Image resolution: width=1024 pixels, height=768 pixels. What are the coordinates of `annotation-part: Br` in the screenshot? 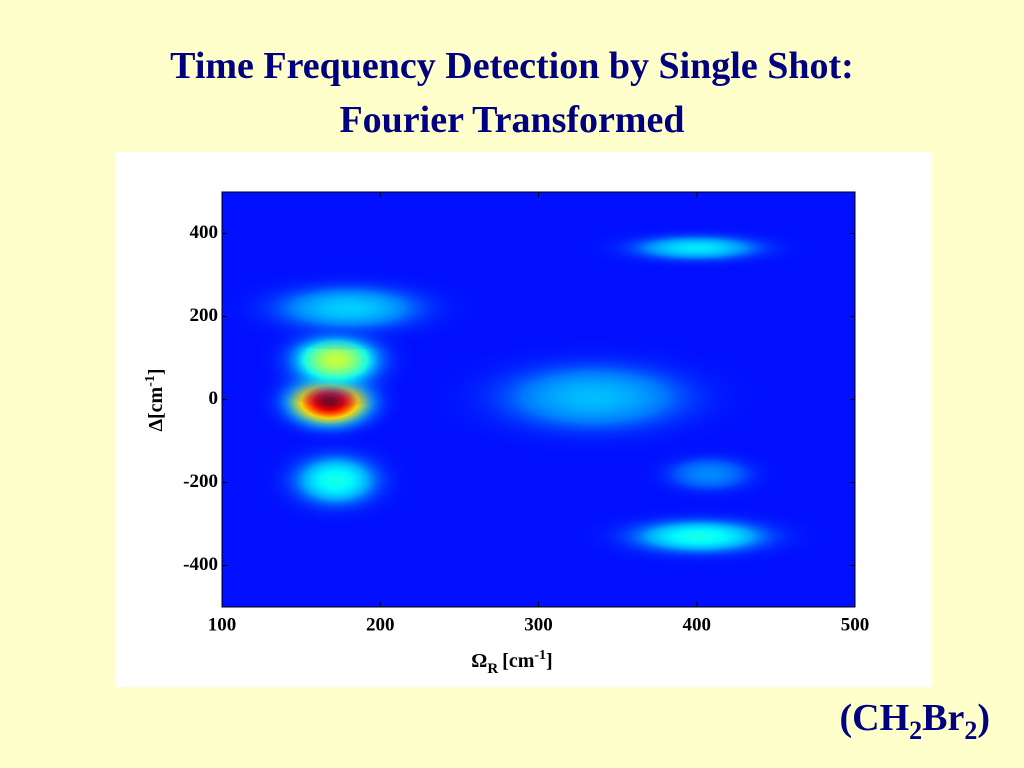 It's located at (943, 718).